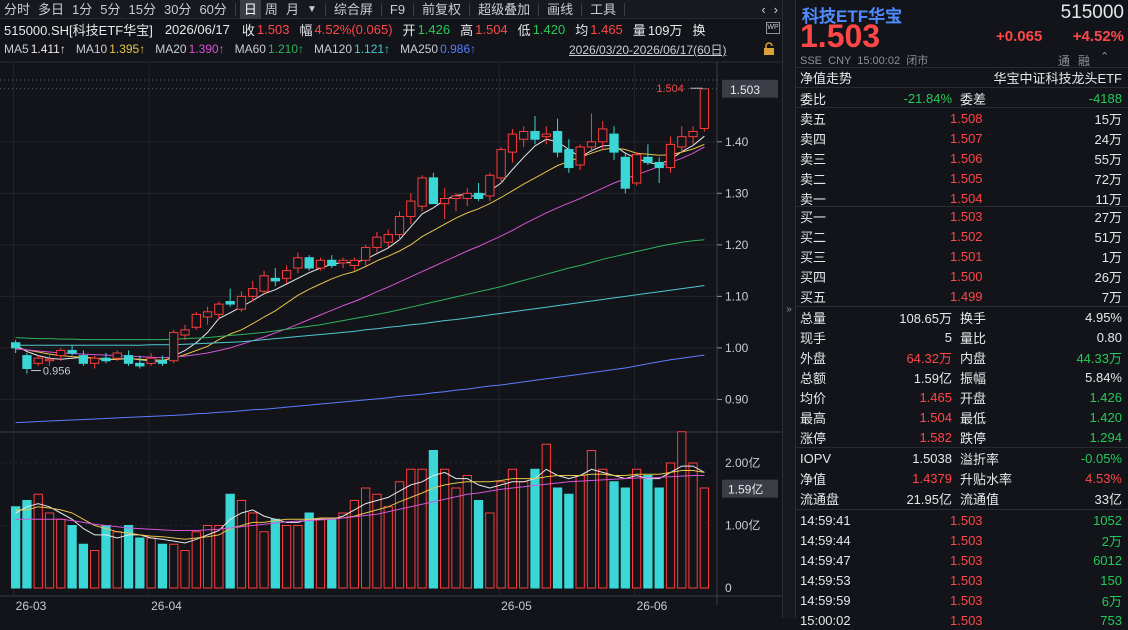 This screenshot has width=1128, height=630. I want to click on tool-button-5: 工具, so click(603, 9).